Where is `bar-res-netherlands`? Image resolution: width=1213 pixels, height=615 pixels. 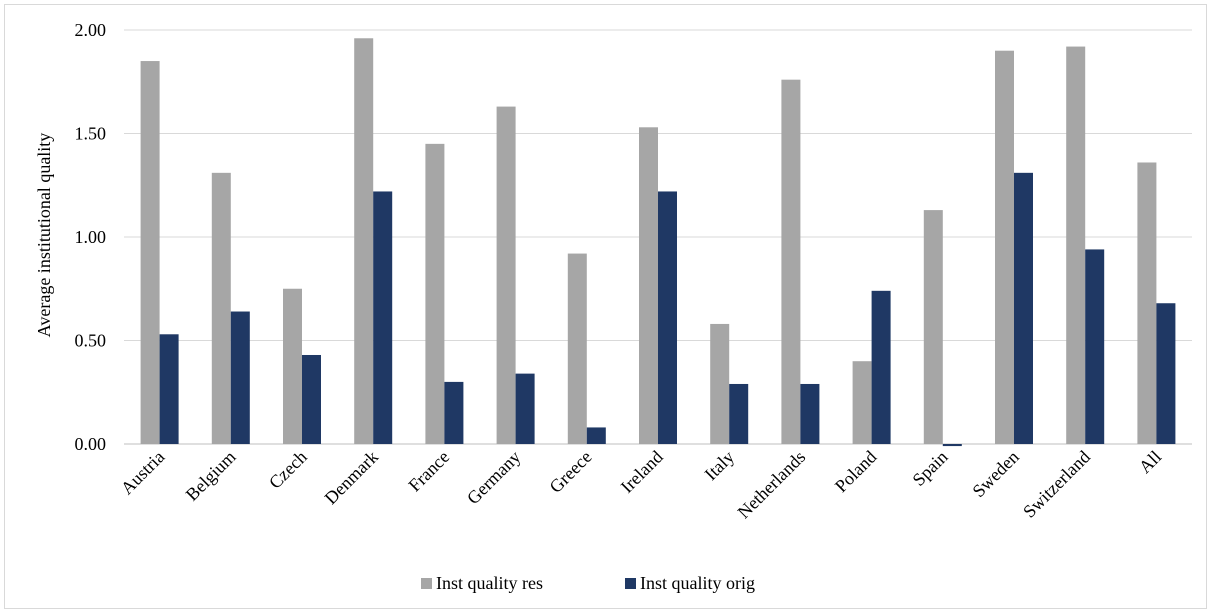 bar-res-netherlands is located at coordinates (791, 262).